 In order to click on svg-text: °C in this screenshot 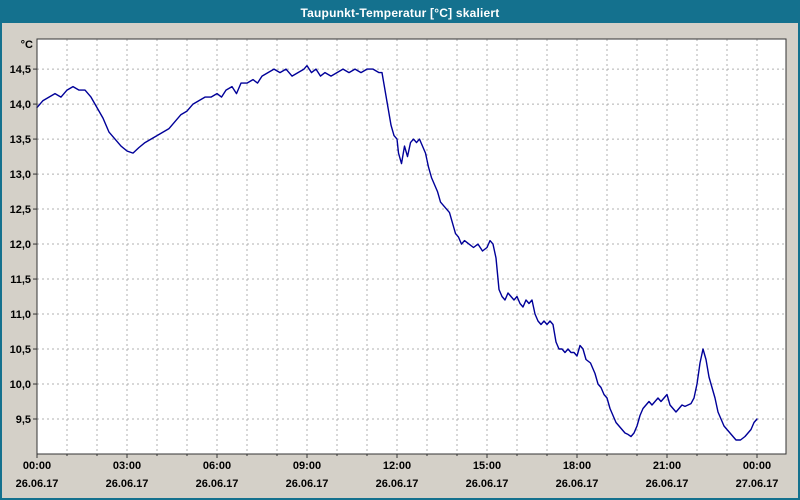, I will do `click(27, 45)`.